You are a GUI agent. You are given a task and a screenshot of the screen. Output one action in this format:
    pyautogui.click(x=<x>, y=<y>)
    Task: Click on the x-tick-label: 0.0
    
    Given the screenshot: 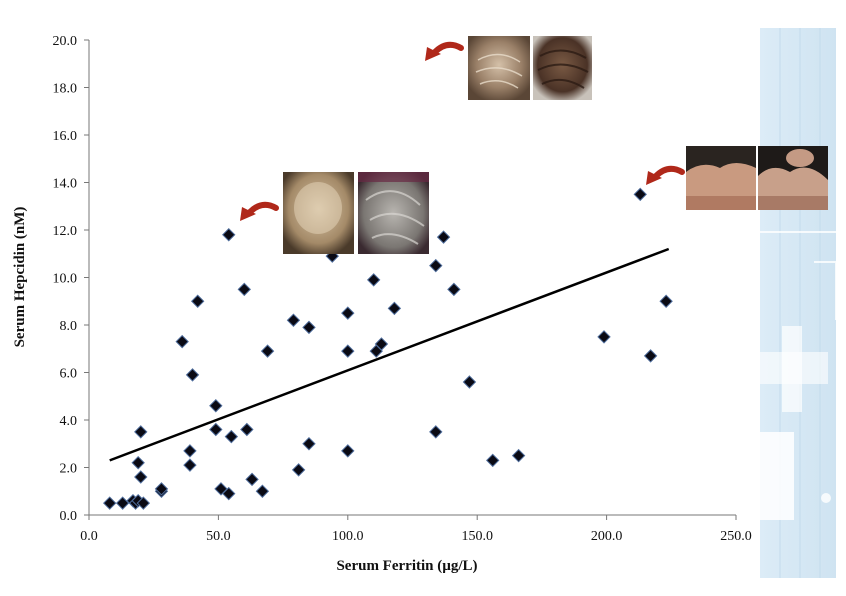 What is the action you would take?
    pyautogui.click(x=89, y=536)
    